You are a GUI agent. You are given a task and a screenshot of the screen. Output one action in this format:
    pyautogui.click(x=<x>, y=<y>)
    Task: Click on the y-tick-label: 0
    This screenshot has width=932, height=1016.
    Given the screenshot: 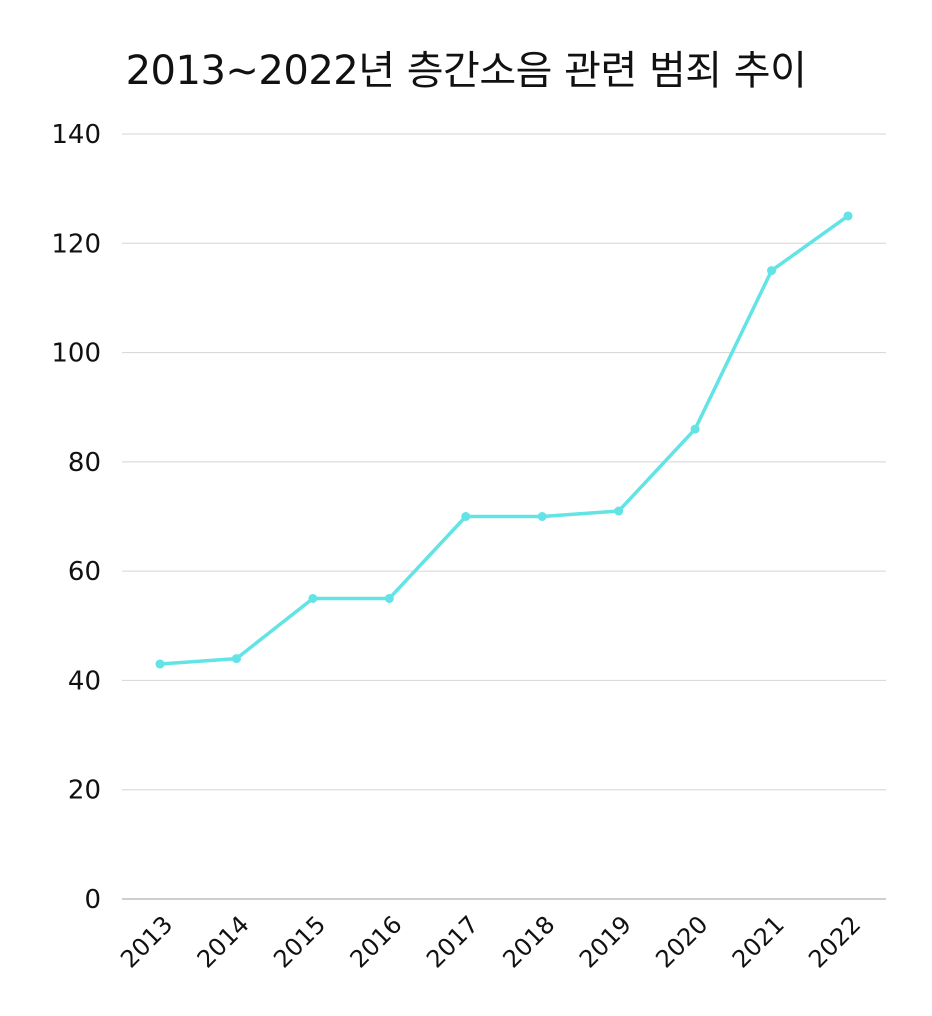 What is the action you would take?
    pyautogui.click(x=92, y=900)
    